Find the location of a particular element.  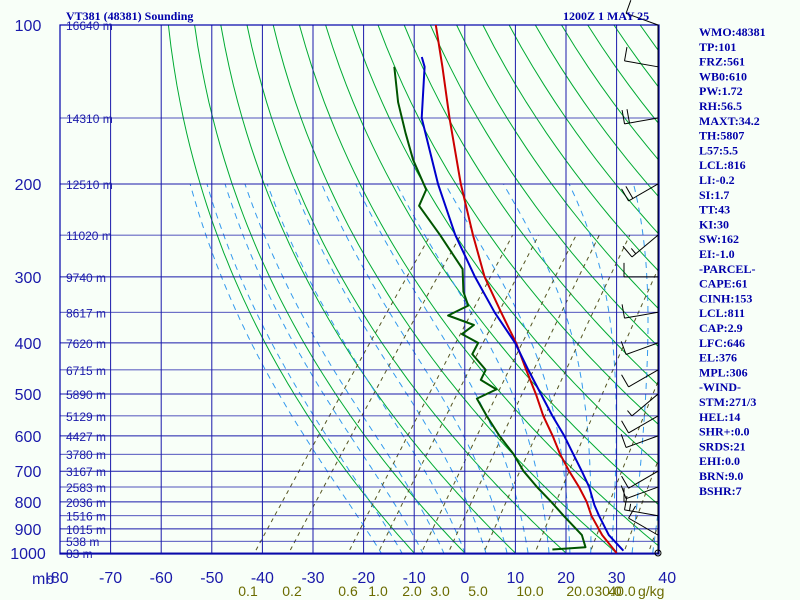

temperature-tick-label: 10 is located at coordinates (516, 578).